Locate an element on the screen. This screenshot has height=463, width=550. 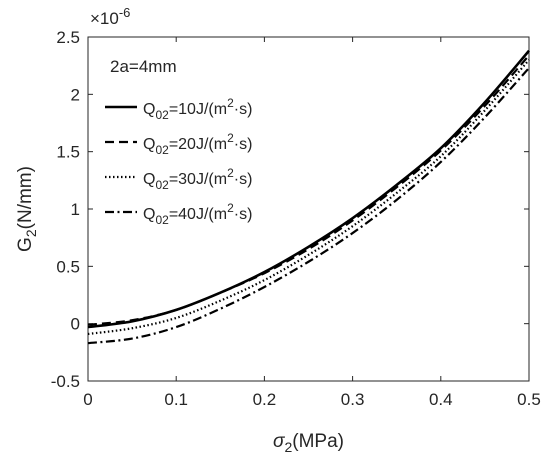
legend-entry-3: Q02=30J/(m2·s) is located at coordinates (197, 179).